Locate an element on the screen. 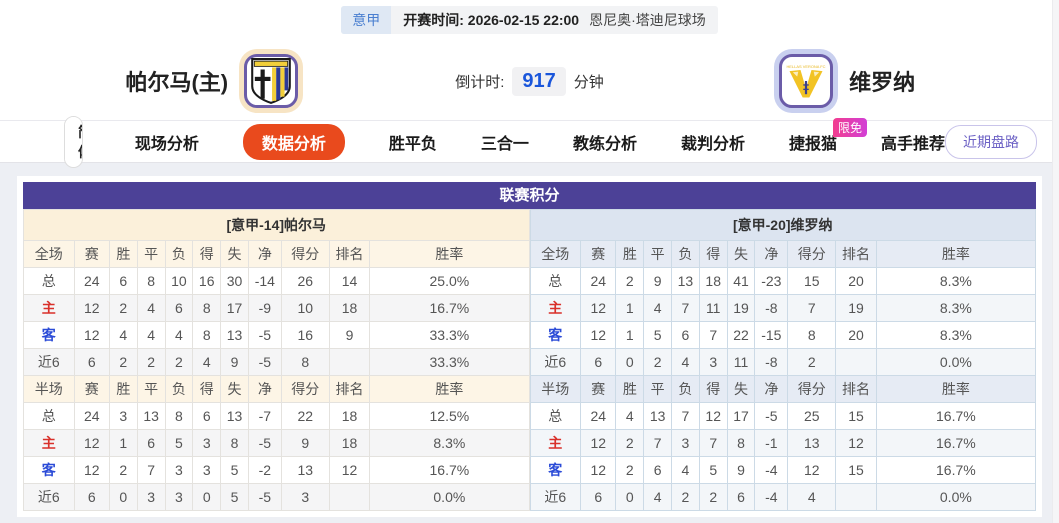 The height and width of the screenshot is (523, 1059). match-info: 意甲 开赛时间: 2026-02-15 22:00 恩尼奥·塔迪尼球场 is located at coordinates (529, 20).